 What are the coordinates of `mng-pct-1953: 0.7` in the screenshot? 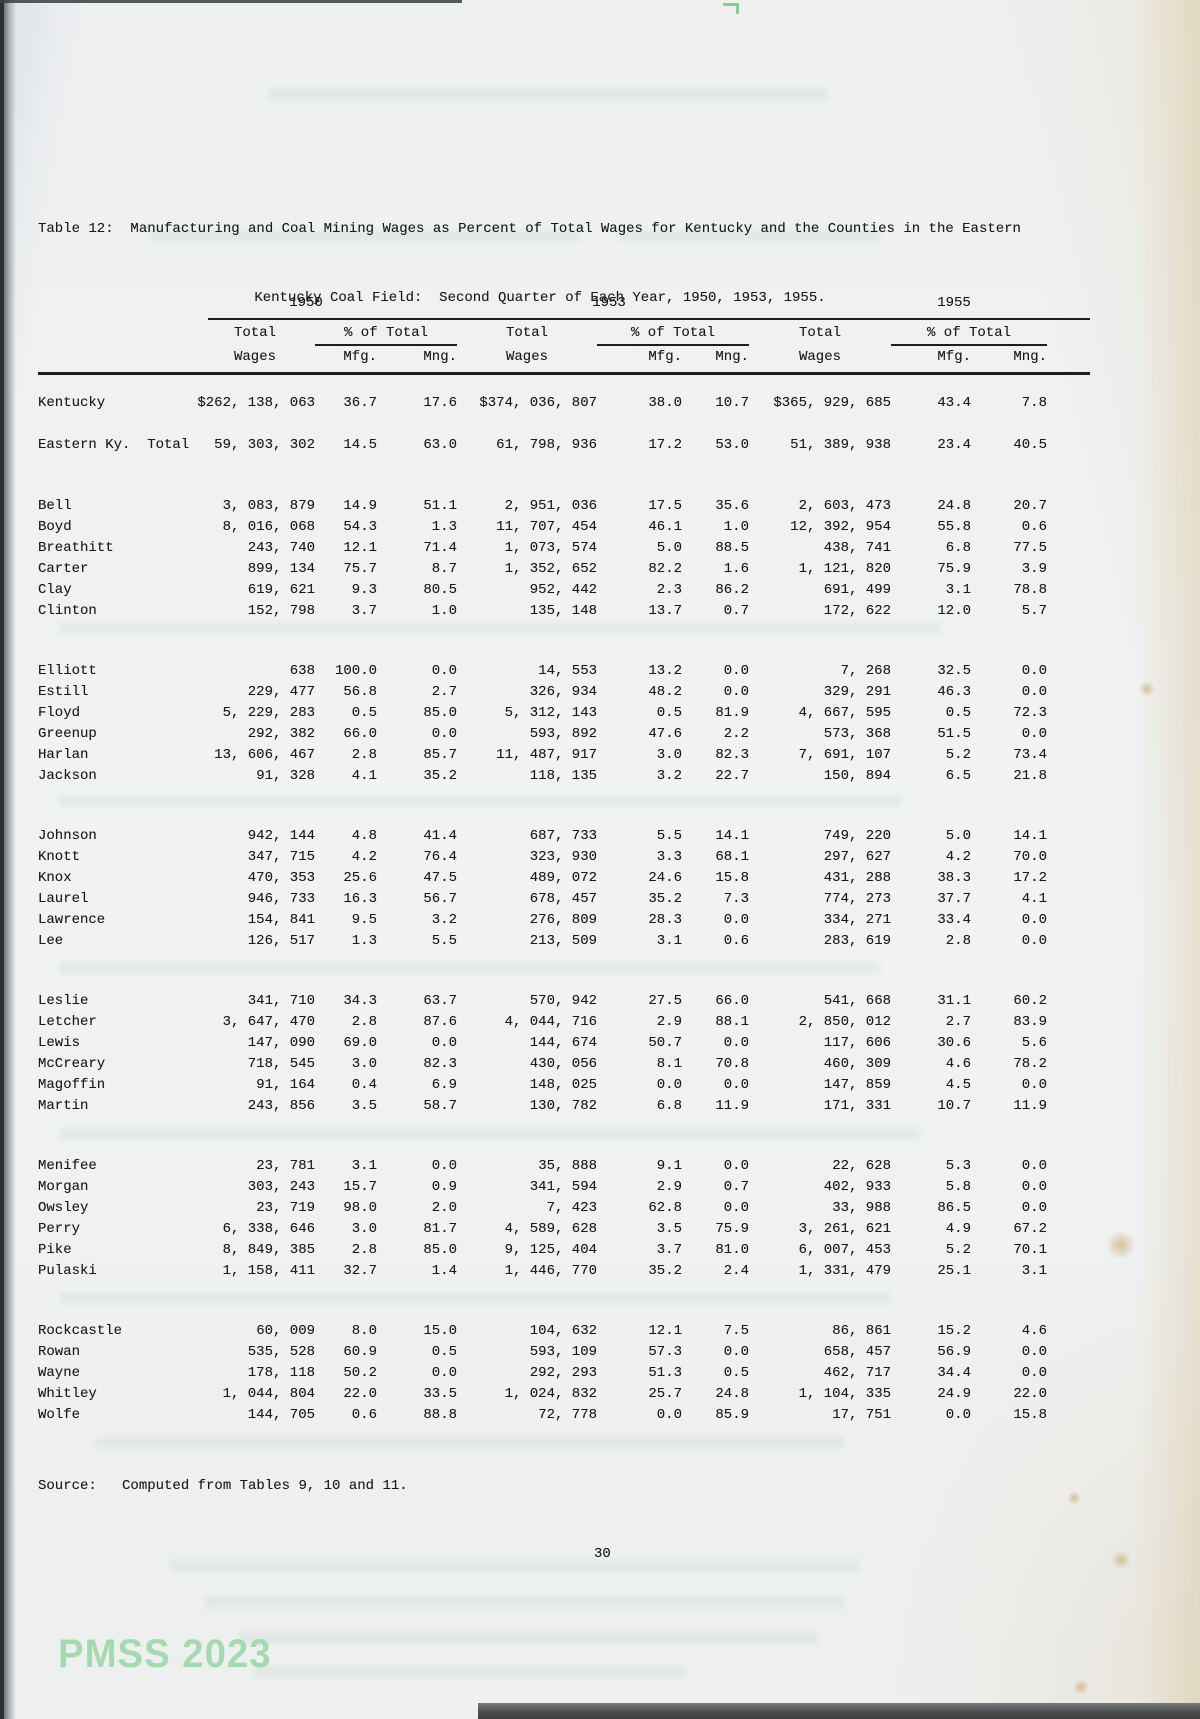 It's located at (736, 1187).